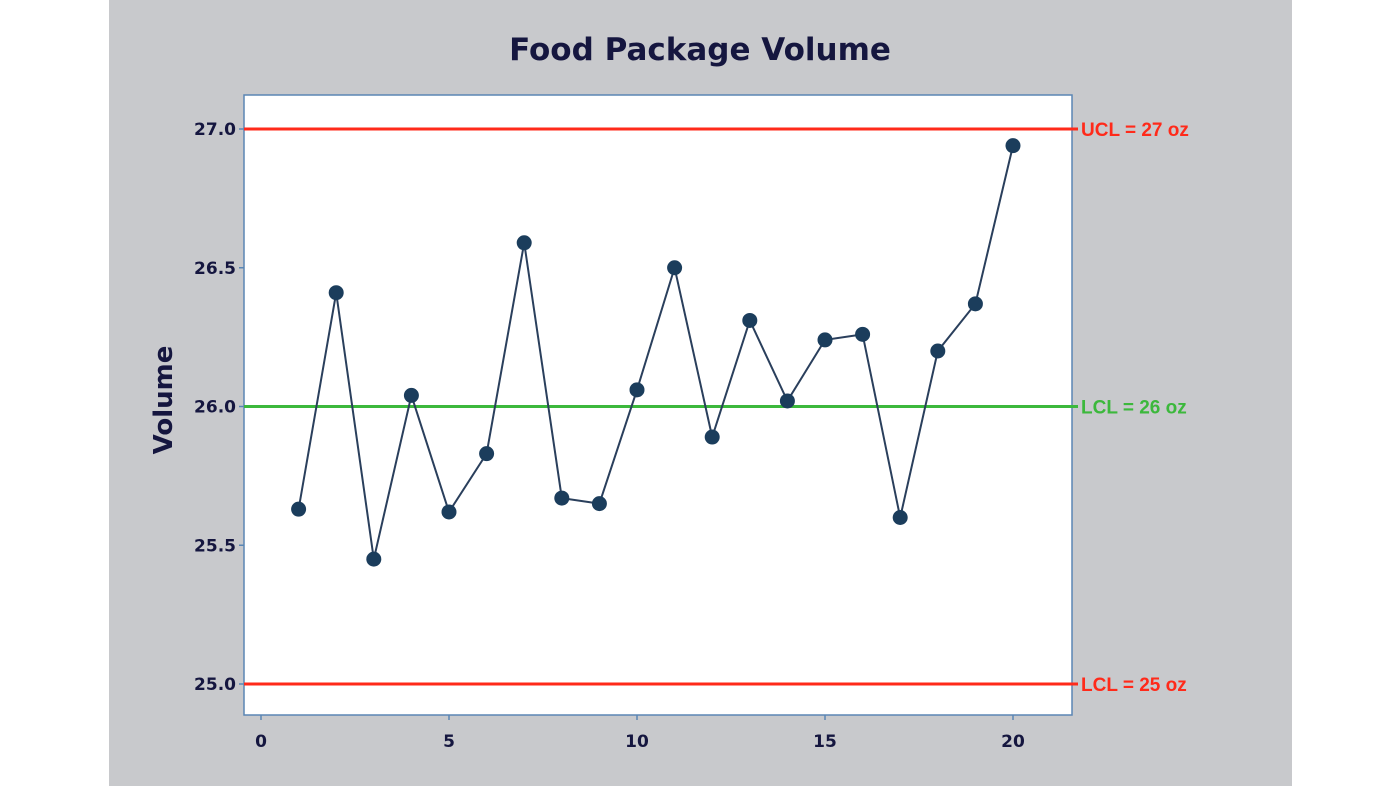 This screenshot has width=1400, height=788. Describe the element at coordinates (1135, 130) in the screenshot. I see `control-limit-label: UCL = 27 oz` at that location.